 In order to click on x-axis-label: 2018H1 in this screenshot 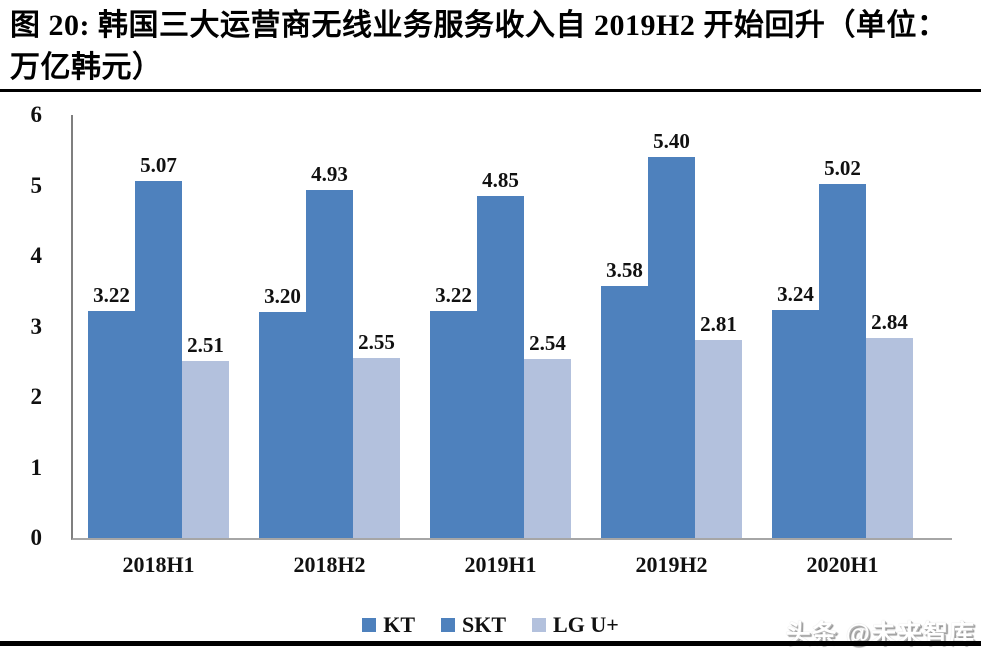, I will do `click(158, 564)`.